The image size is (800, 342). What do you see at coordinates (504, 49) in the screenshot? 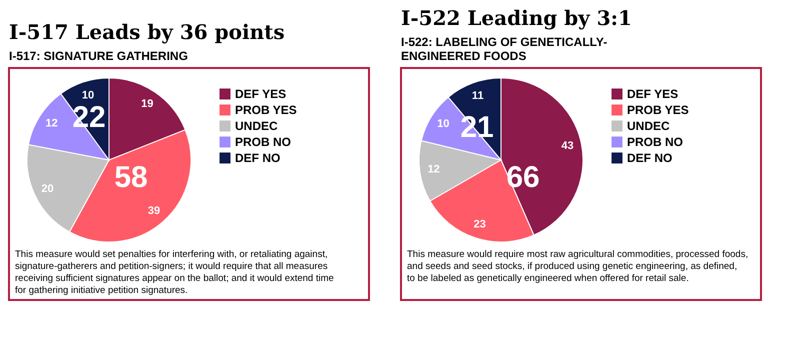
I see `chart-subtitle: I-522: LABELING OF GENETICALLY-ENGINEERED FOODS` at bounding box center [504, 49].